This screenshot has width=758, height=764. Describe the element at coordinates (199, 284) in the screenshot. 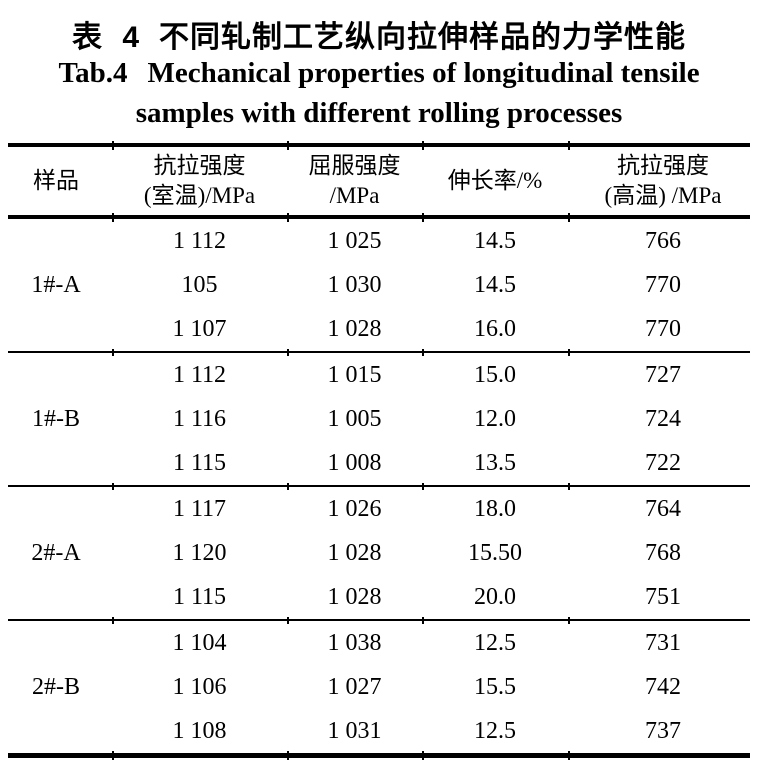

I see `table-cell: 105` at that location.